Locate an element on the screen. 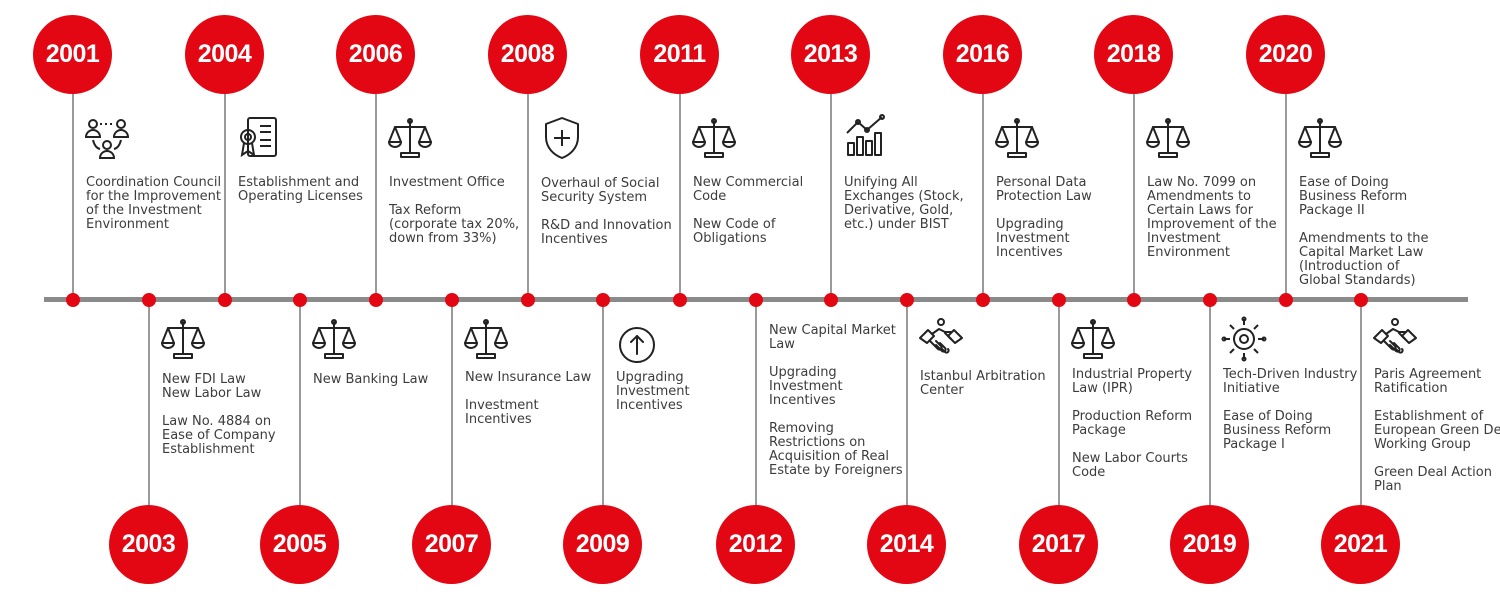 The height and width of the screenshot is (600, 1500). event-item: New Banking Law is located at coordinates (371, 379).